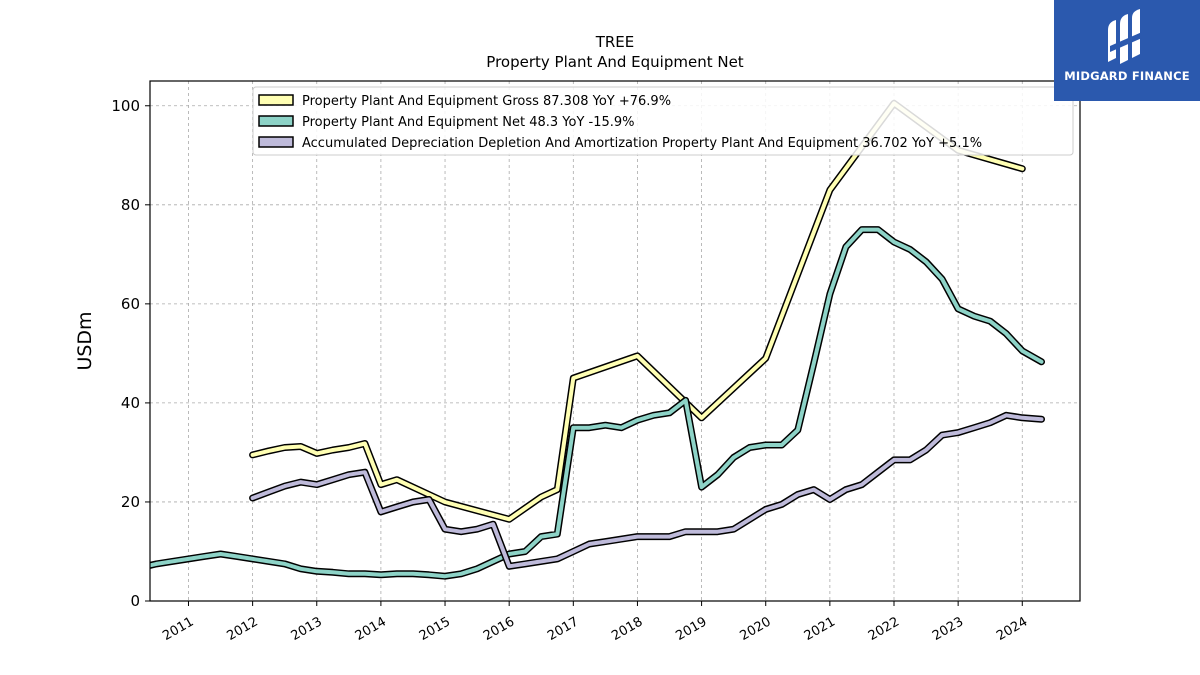 Image resolution: width=1200 pixels, height=675 pixels. Describe the element at coordinates (135, 601) in the screenshot. I see `y-tick-label: 0` at that location.